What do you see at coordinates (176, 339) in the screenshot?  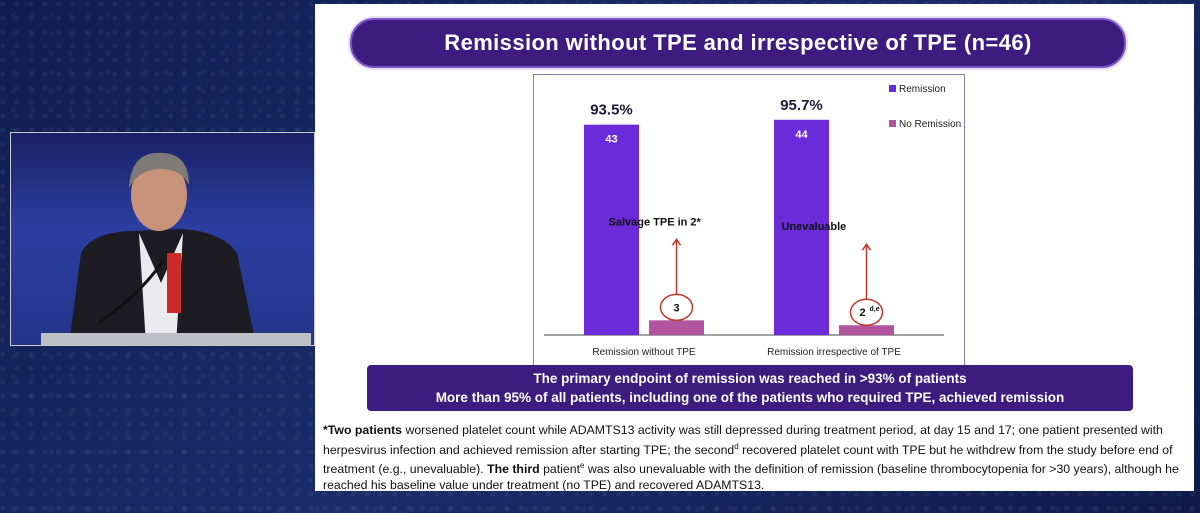 I see `lectern` at bounding box center [176, 339].